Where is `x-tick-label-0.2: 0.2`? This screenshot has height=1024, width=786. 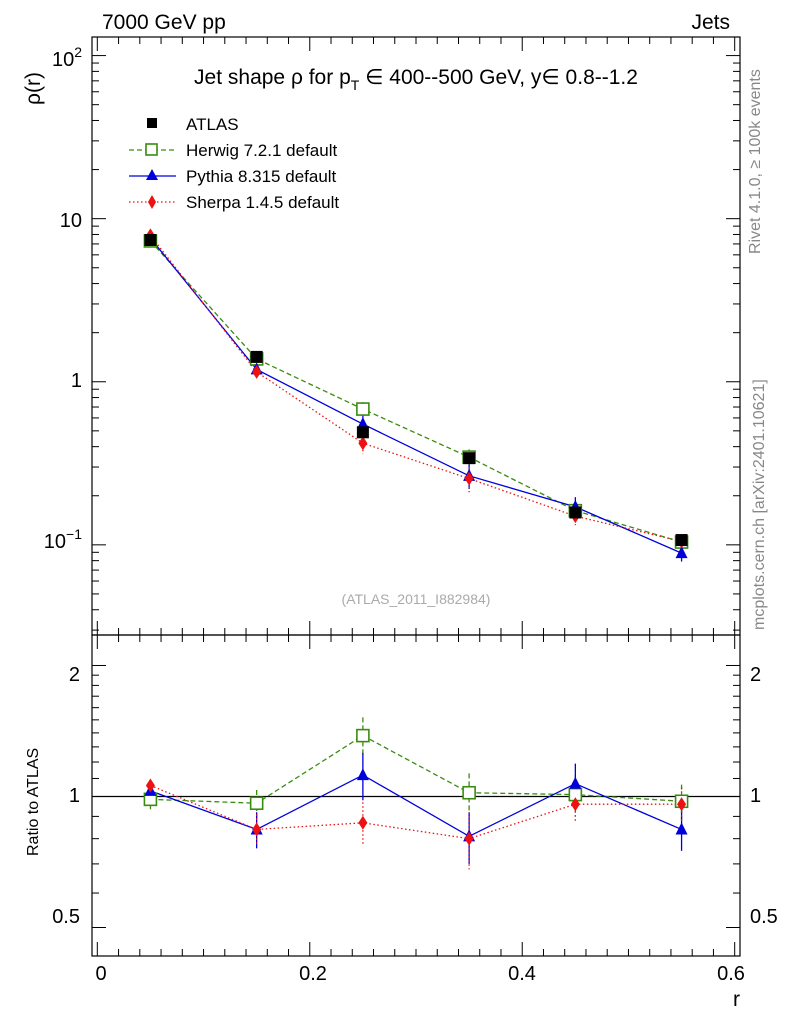
x-tick-label-0.2: 0.2 is located at coordinates (313, 974).